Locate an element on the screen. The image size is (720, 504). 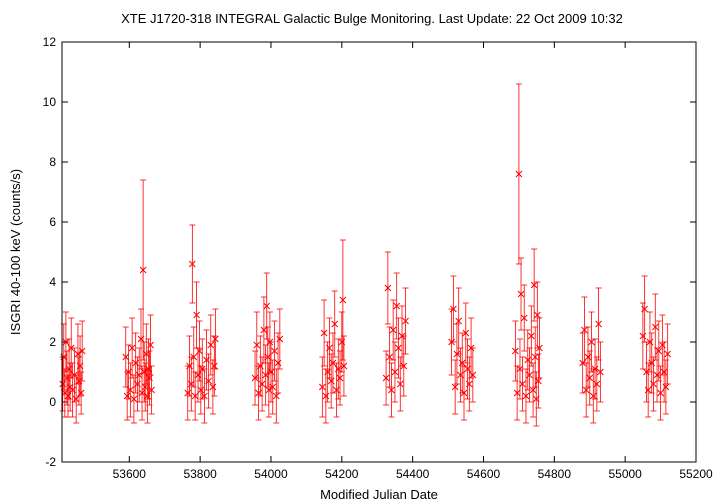
y-tick-label: -2 is located at coordinates (50, 462).